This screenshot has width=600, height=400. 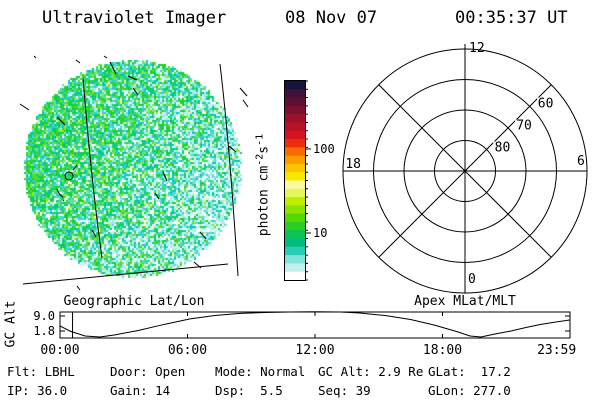 What do you see at coordinates (314, 324) in the screenshot?
I see `gc-alt-curve` at bounding box center [314, 324].